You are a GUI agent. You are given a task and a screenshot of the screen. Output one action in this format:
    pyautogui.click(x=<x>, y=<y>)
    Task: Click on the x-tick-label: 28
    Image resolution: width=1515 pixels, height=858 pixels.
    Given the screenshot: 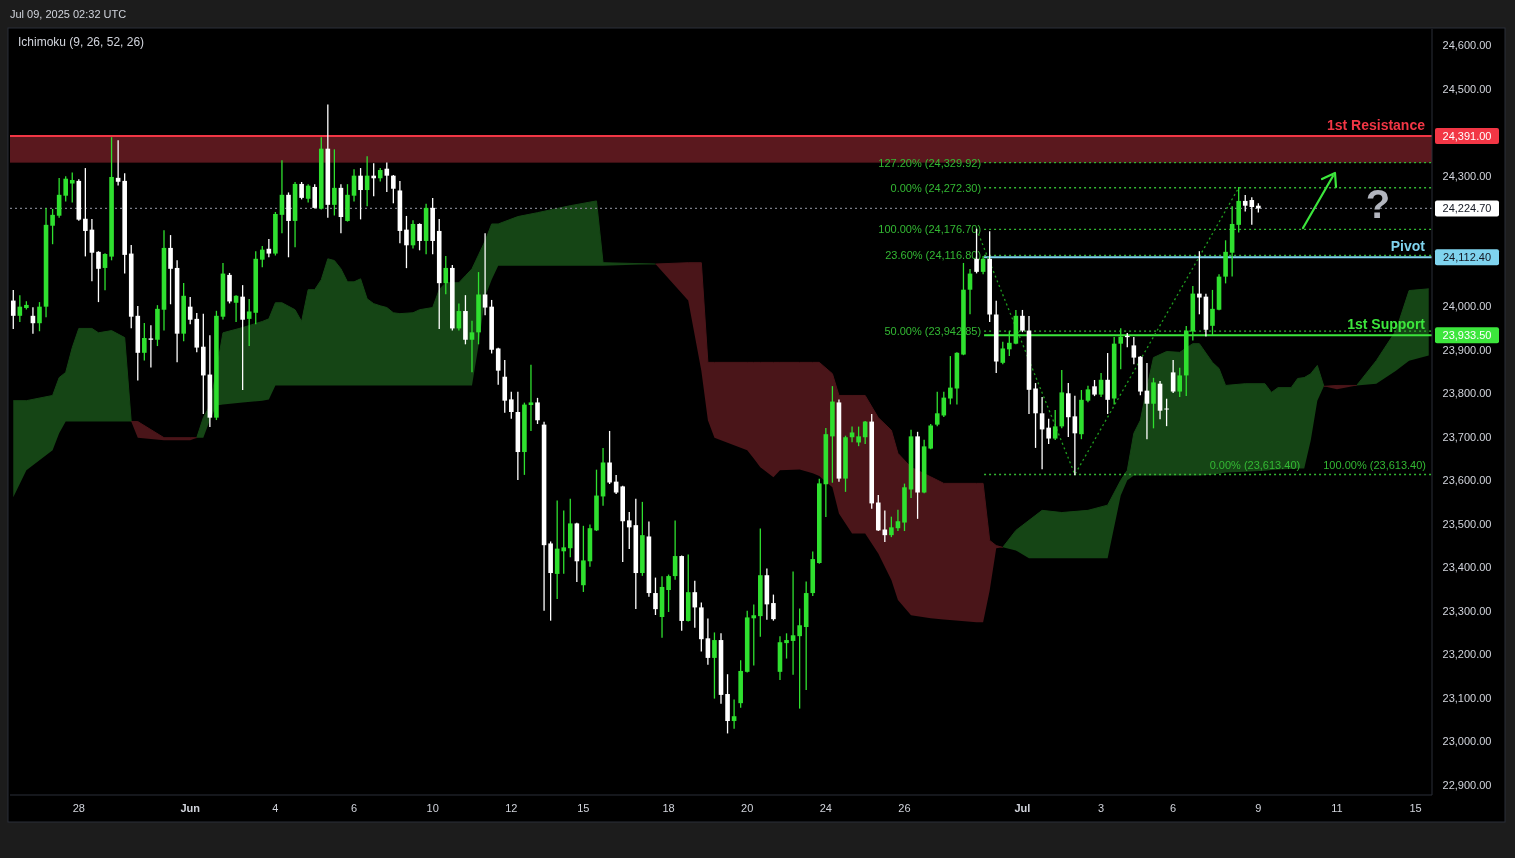 What is the action you would take?
    pyautogui.click(x=78, y=808)
    